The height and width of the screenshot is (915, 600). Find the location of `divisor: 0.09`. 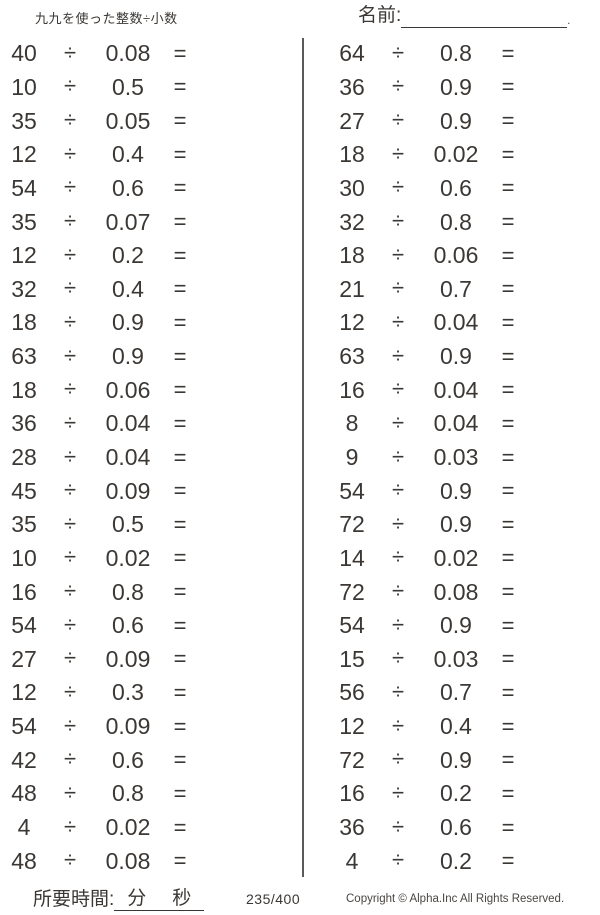

divisor: 0.09 is located at coordinates (128, 658).